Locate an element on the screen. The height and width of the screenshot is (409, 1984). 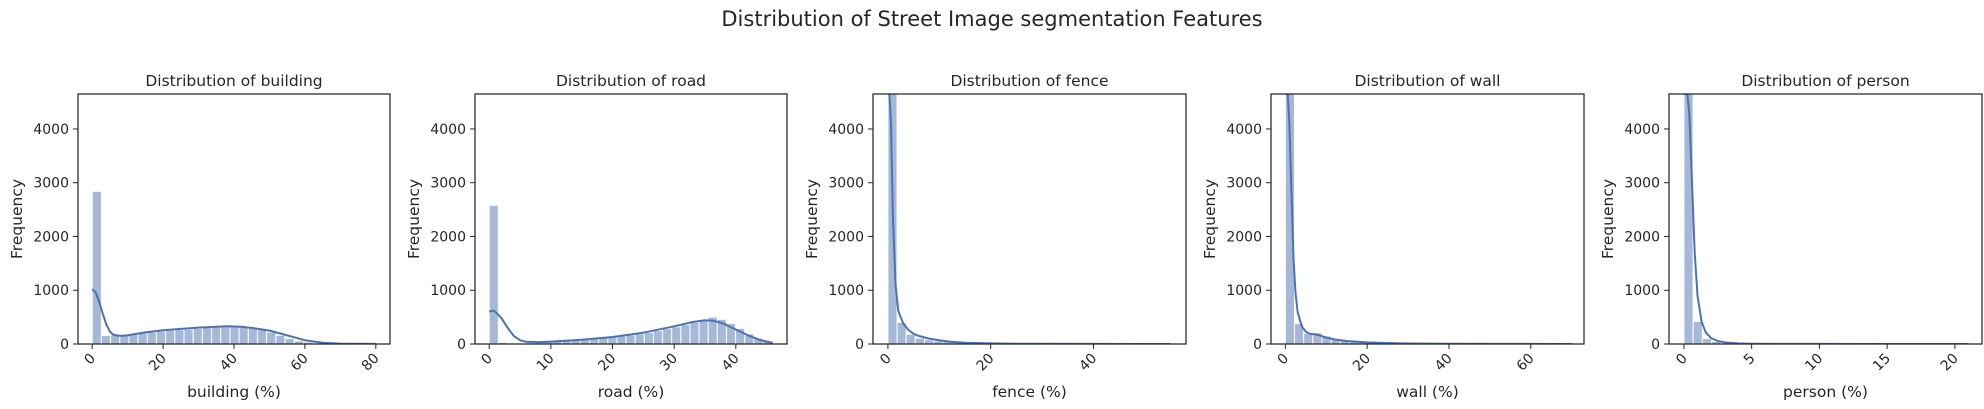
subplot-title: Distribution of fence is located at coordinates (1029, 81).